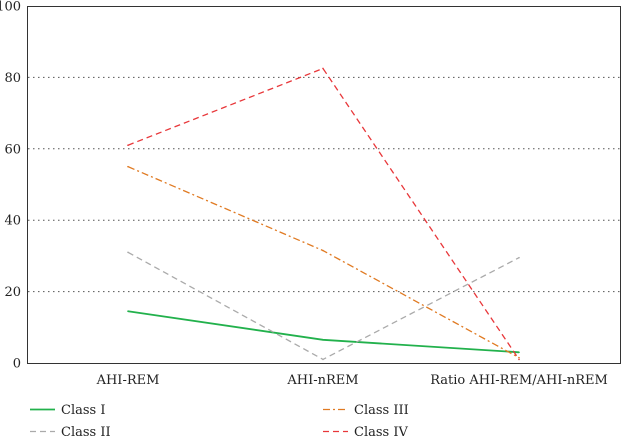 The width and height of the screenshot is (621, 437). Describe the element at coordinates (381, 410) in the screenshot. I see `legend-label: Class III` at that location.